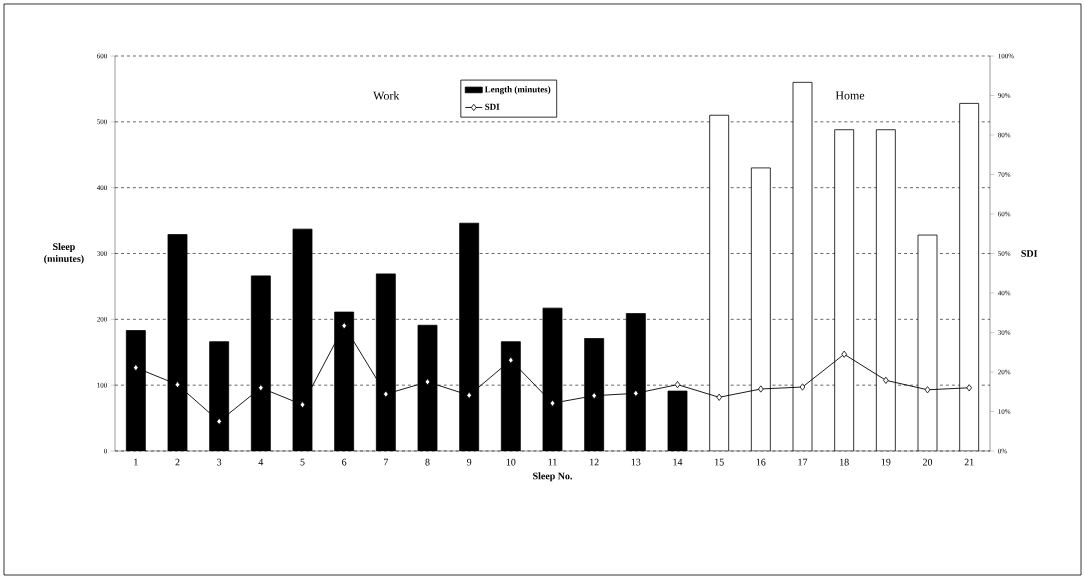 This screenshot has height=579, width=1085. I want to click on x-axis-title: Sleep No., so click(552, 477).